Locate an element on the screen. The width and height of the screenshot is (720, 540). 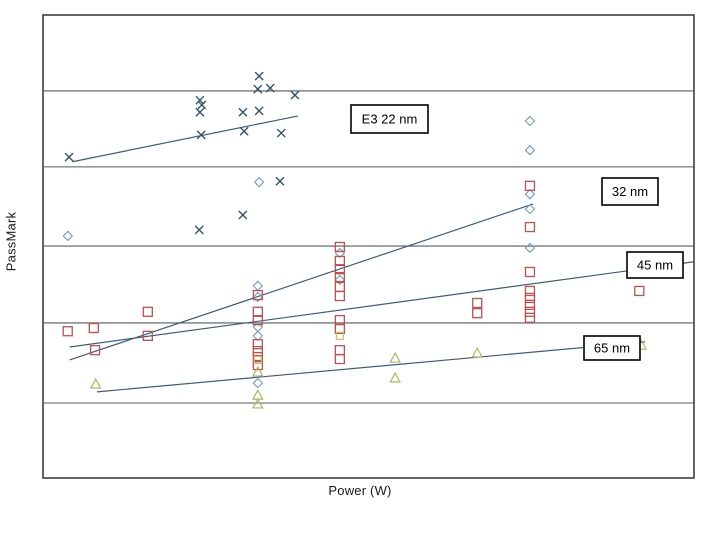
x-axis-title: Power (W) is located at coordinates (360, 490).